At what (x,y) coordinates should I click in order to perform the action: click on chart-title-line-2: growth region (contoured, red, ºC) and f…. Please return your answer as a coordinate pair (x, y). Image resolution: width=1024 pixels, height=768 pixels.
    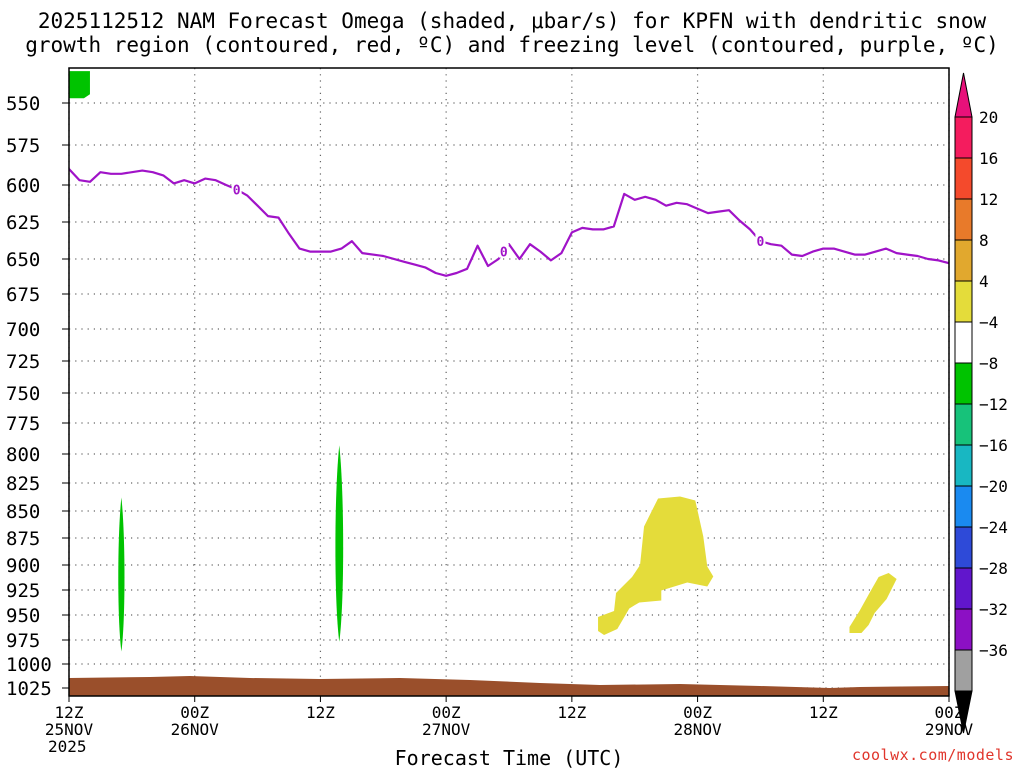
    Looking at the image, I should click on (512, 45).